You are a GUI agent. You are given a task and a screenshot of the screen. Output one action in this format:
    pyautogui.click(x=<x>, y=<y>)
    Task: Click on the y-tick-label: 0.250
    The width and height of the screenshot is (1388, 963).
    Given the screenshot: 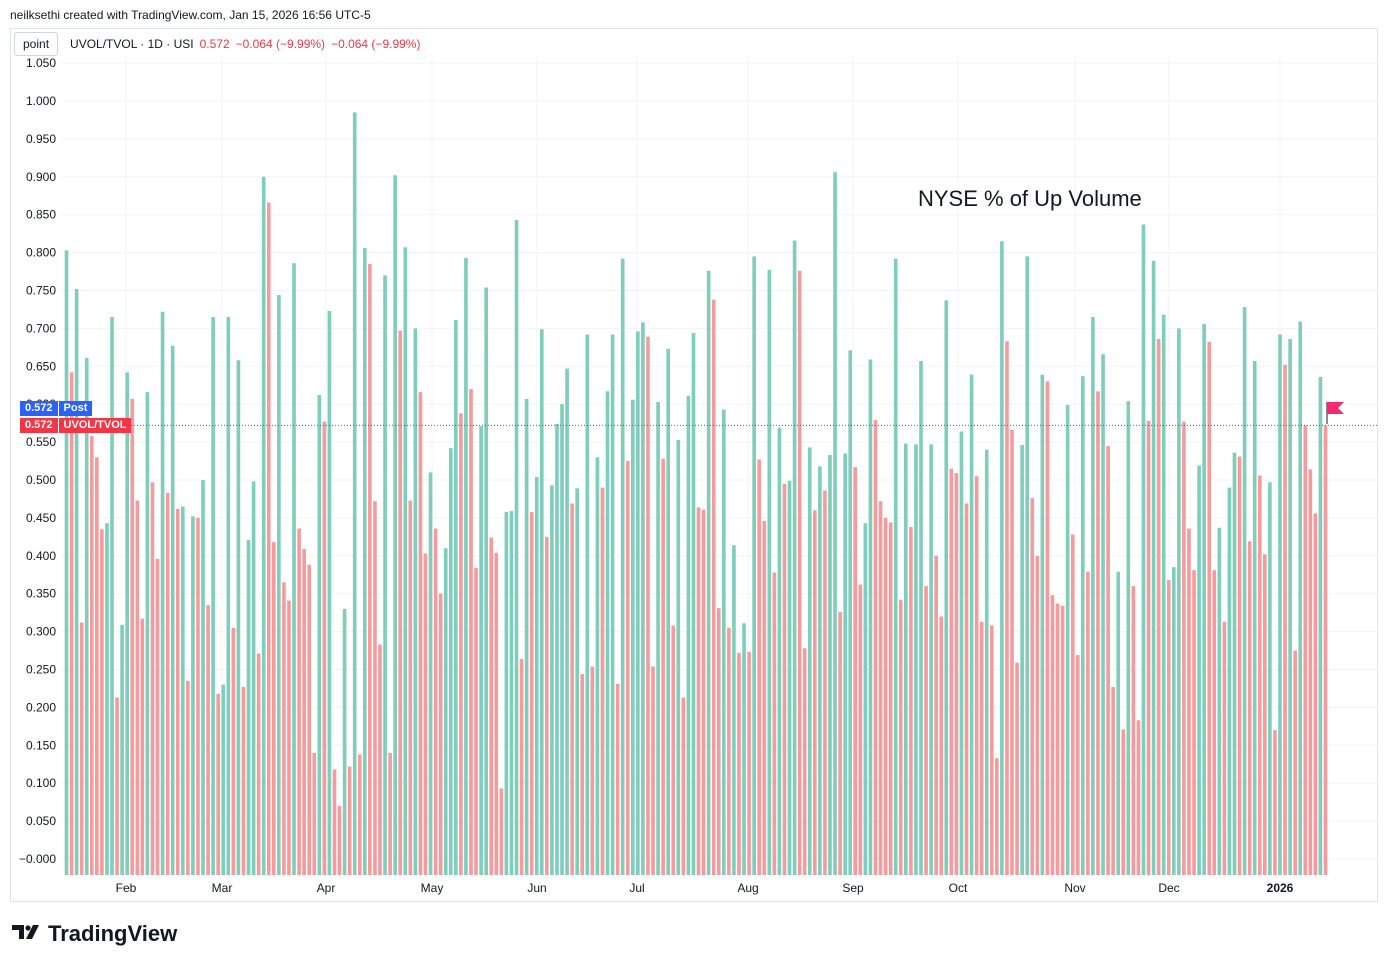 What is the action you would take?
    pyautogui.click(x=41, y=670)
    